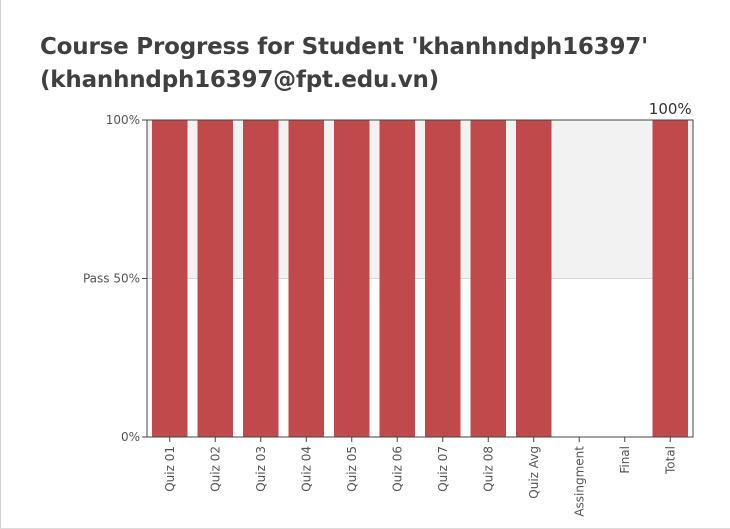  Describe the element at coordinates (352, 469) in the screenshot. I see `x-tick-label: Quiz 05` at that location.